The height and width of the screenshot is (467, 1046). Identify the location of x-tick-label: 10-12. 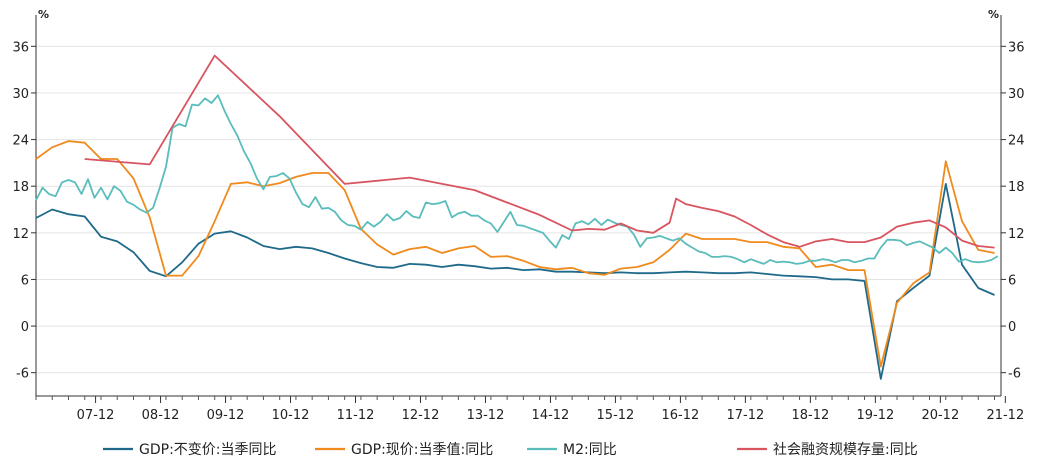
(291, 415).